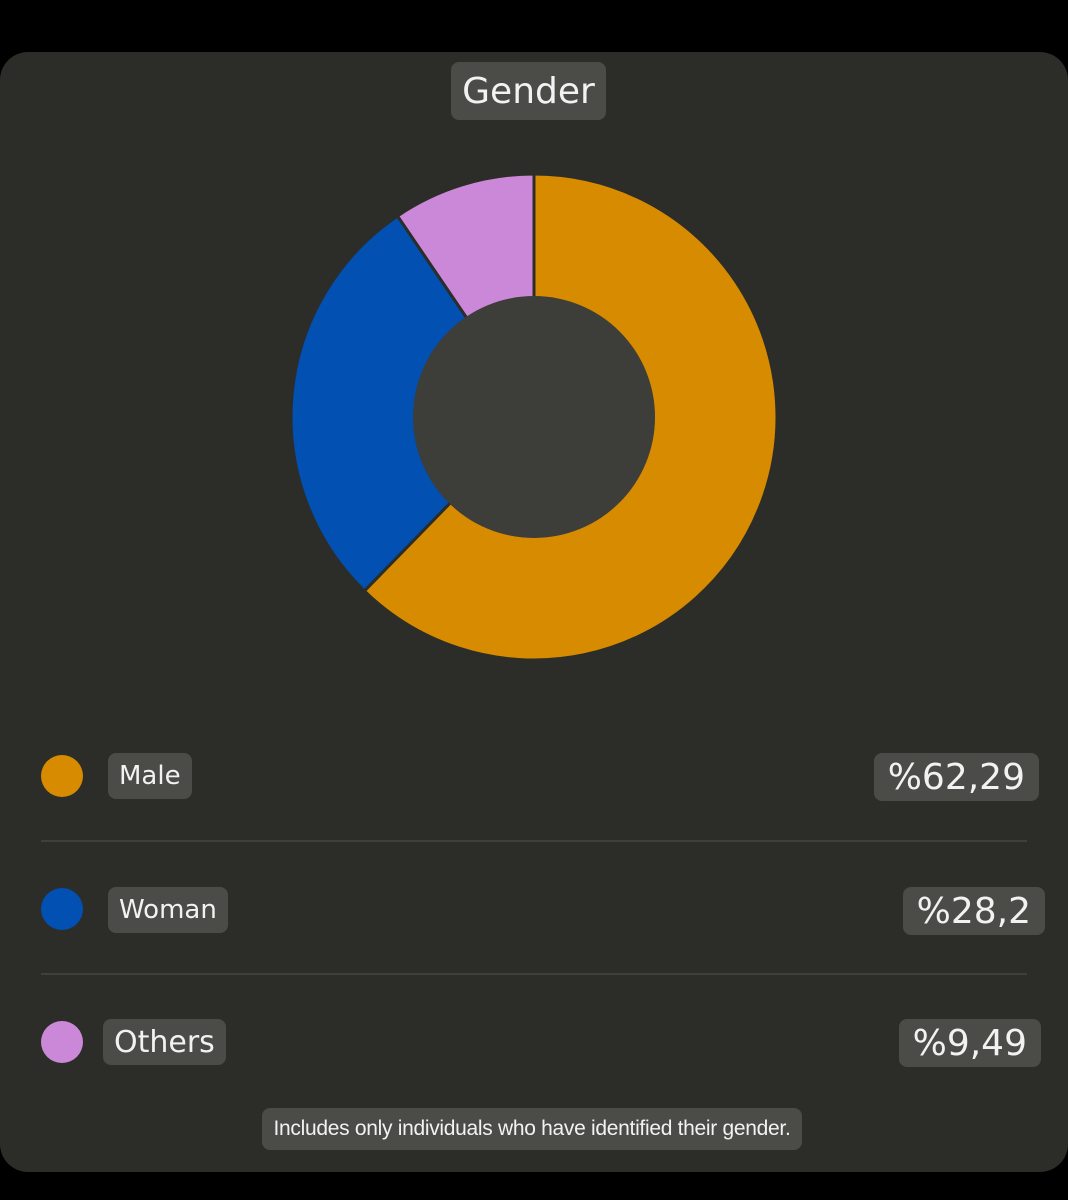  What do you see at coordinates (168, 910) in the screenshot?
I see `legend-label-woman: Woman` at bounding box center [168, 910].